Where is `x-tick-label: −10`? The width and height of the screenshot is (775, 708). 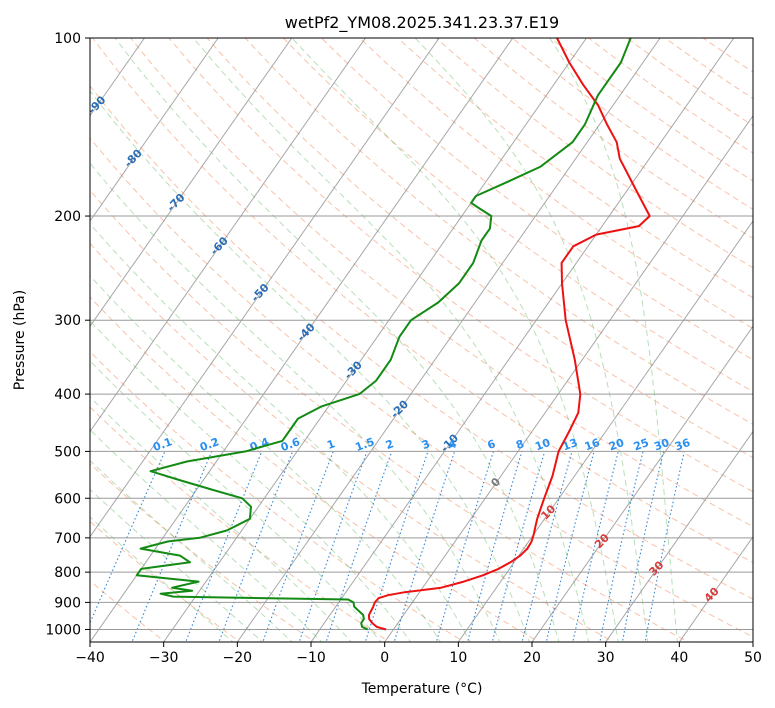
x-tick-label: −10 is located at coordinates (311, 658).